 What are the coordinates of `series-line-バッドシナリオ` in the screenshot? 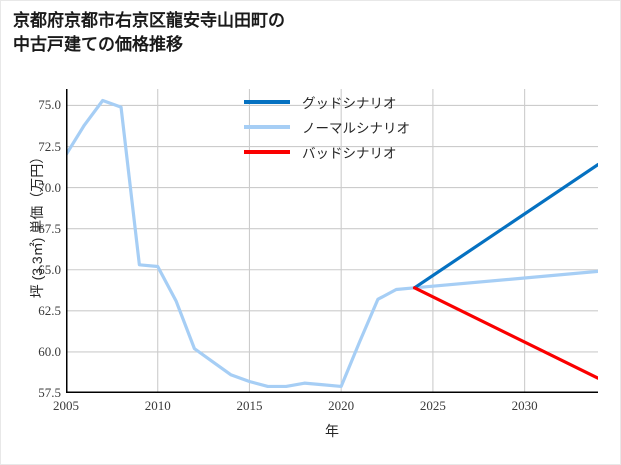 It's located at (505, 333).